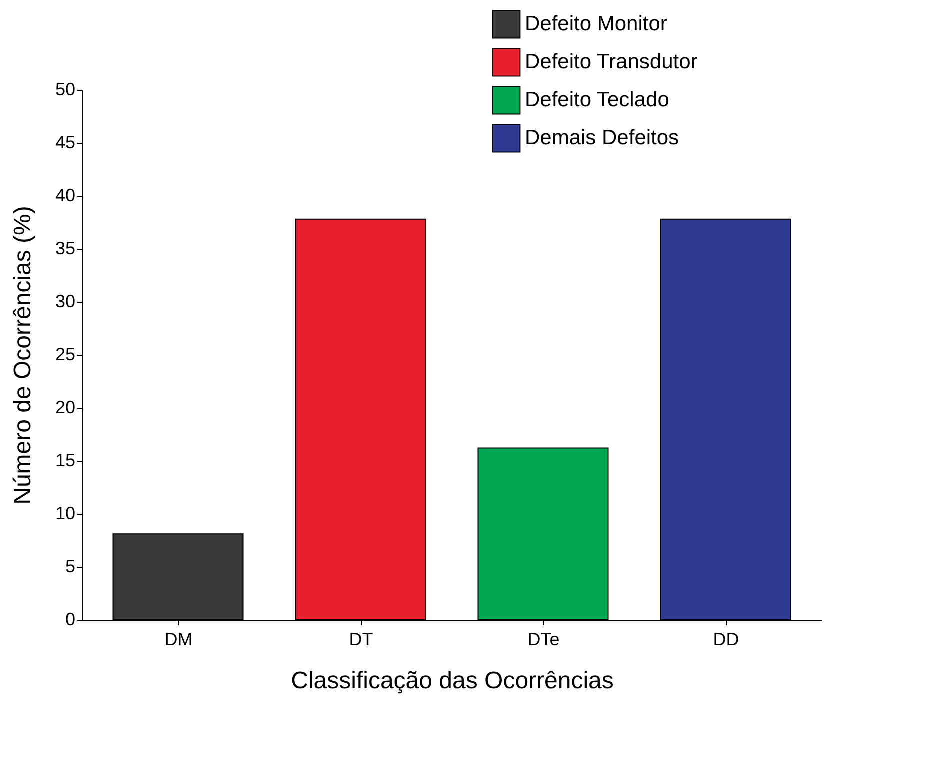 The height and width of the screenshot is (763, 925). I want to click on x-tick-label: DT, so click(361, 640).